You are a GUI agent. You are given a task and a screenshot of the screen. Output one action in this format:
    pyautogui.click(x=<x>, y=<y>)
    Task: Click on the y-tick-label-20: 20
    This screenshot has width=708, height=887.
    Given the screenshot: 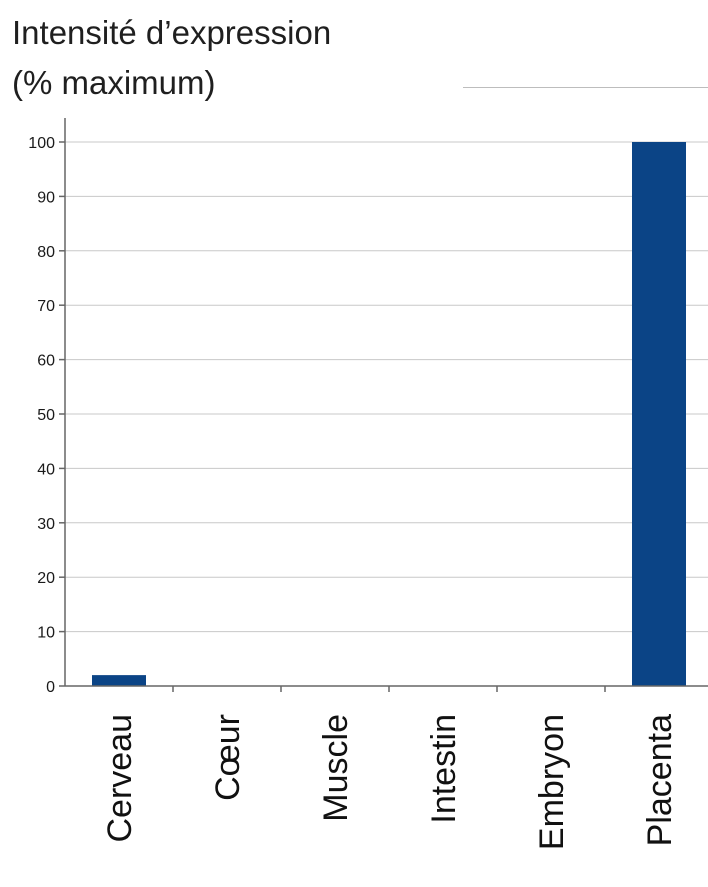 What is the action you would take?
    pyautogui.click(x=46, y=578)
    